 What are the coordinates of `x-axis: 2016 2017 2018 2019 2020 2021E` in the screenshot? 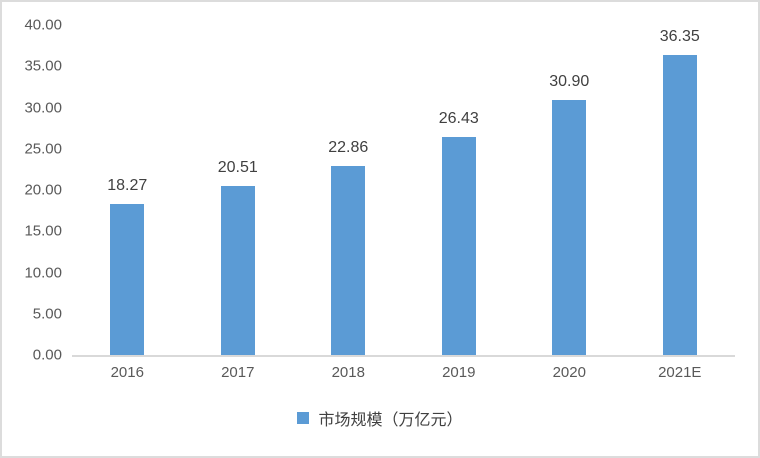 It's located at (403, 372).